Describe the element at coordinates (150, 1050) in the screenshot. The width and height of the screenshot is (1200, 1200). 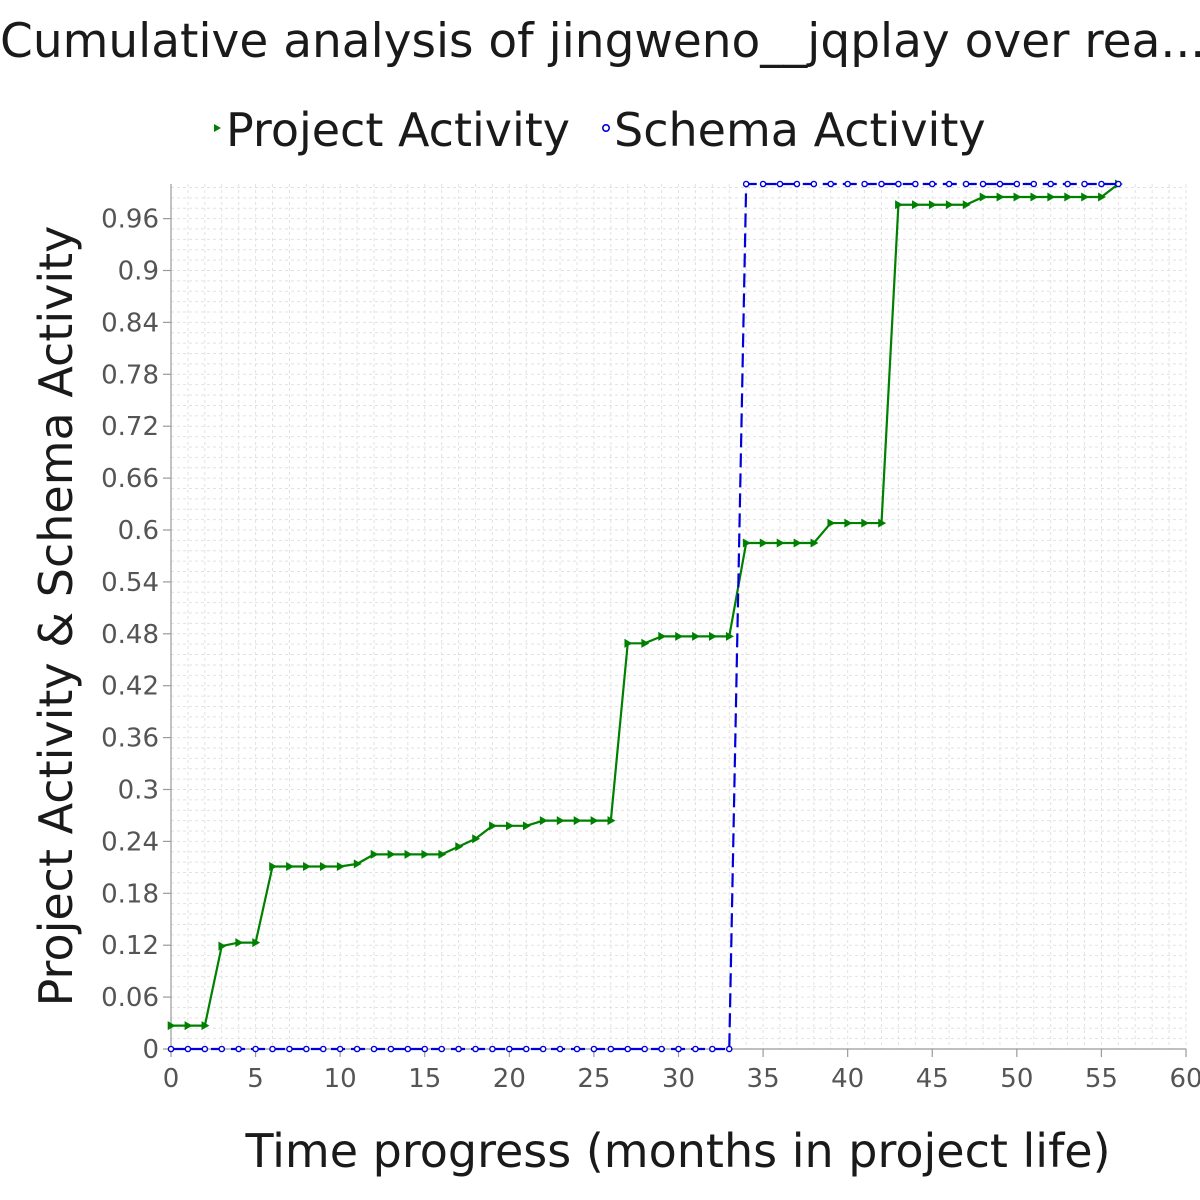
I see `y-tick-label: 0` at that location.